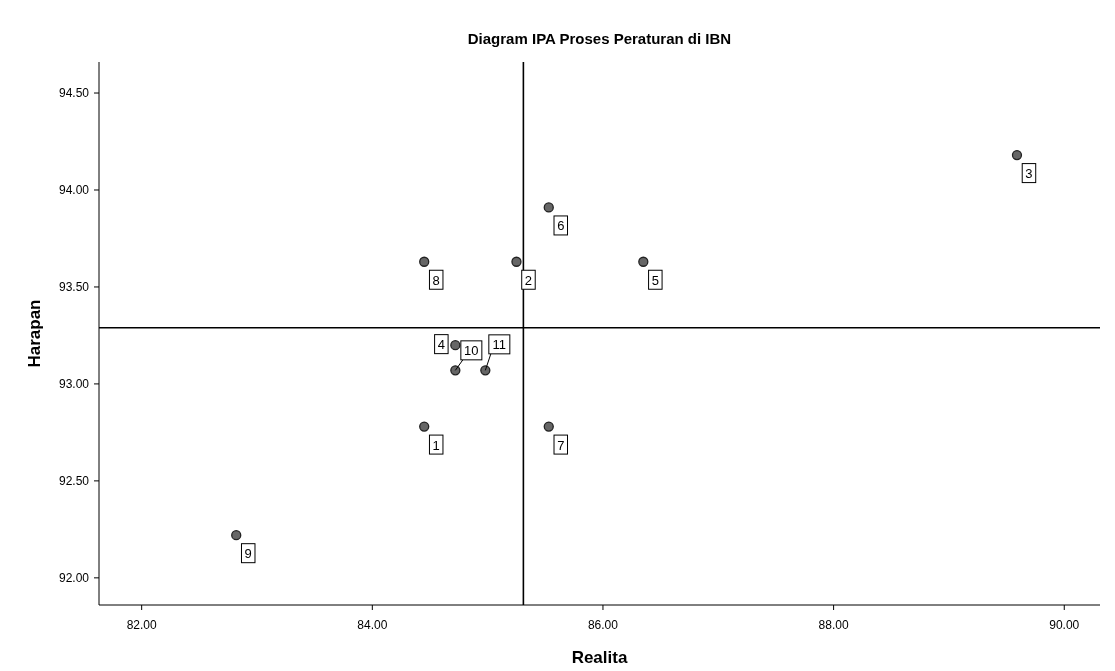 Image resolution: width=1115 pixels, height=671 pixels. What do you see at coordinates (599, 38) in the screenshot?
I see `chart-title: Diagram IPA Proses Peraturan di IBN` at bounding box center [599, 38].